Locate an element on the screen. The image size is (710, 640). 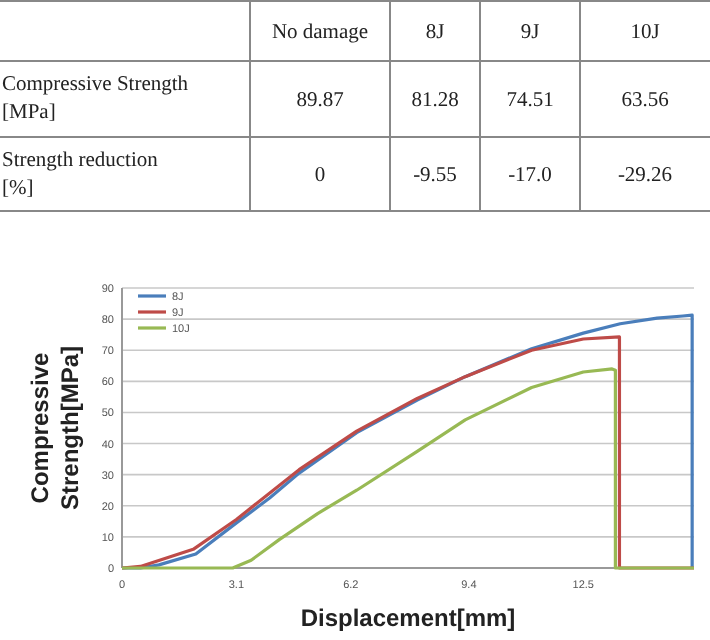
text: 74.51 is located at coordinates (530, 101).